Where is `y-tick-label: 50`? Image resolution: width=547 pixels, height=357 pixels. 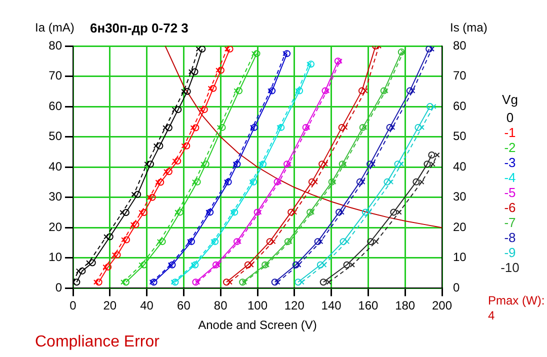 y-tick-label: 50 is located at coordinates (55, 136).